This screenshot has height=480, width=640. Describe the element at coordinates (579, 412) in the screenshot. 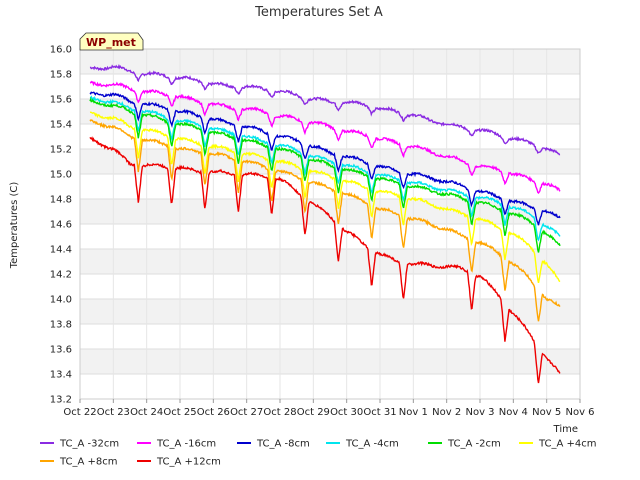

I see `x-tick-label: Nov 6` at that location.